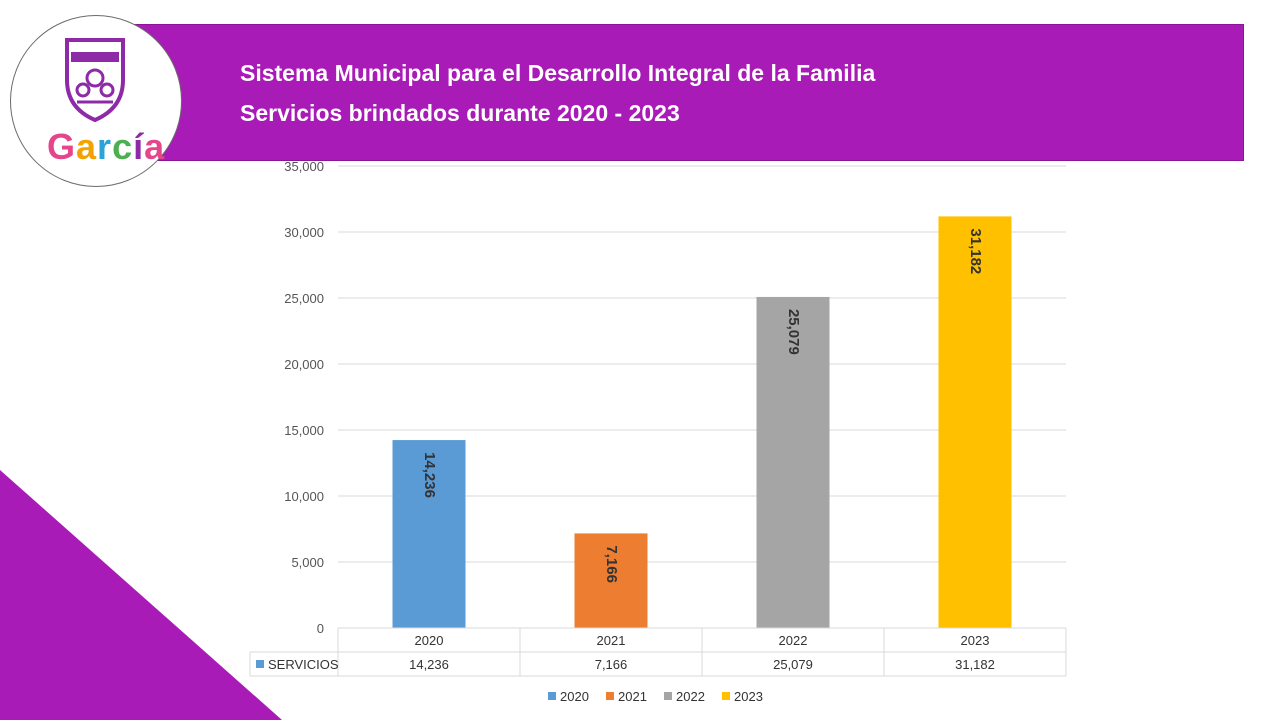 The width and height of the screenshot is (1280, 720). Describe the element at coordinates (303, 664) in the screenshot. I see `table-row-label: SERVICIOS` at that location.